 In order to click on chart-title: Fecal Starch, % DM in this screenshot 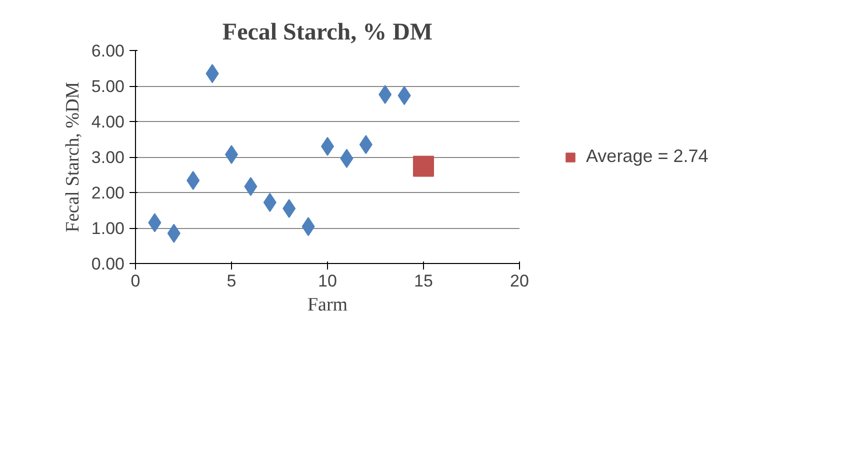, I will do `click(327, 33)`.